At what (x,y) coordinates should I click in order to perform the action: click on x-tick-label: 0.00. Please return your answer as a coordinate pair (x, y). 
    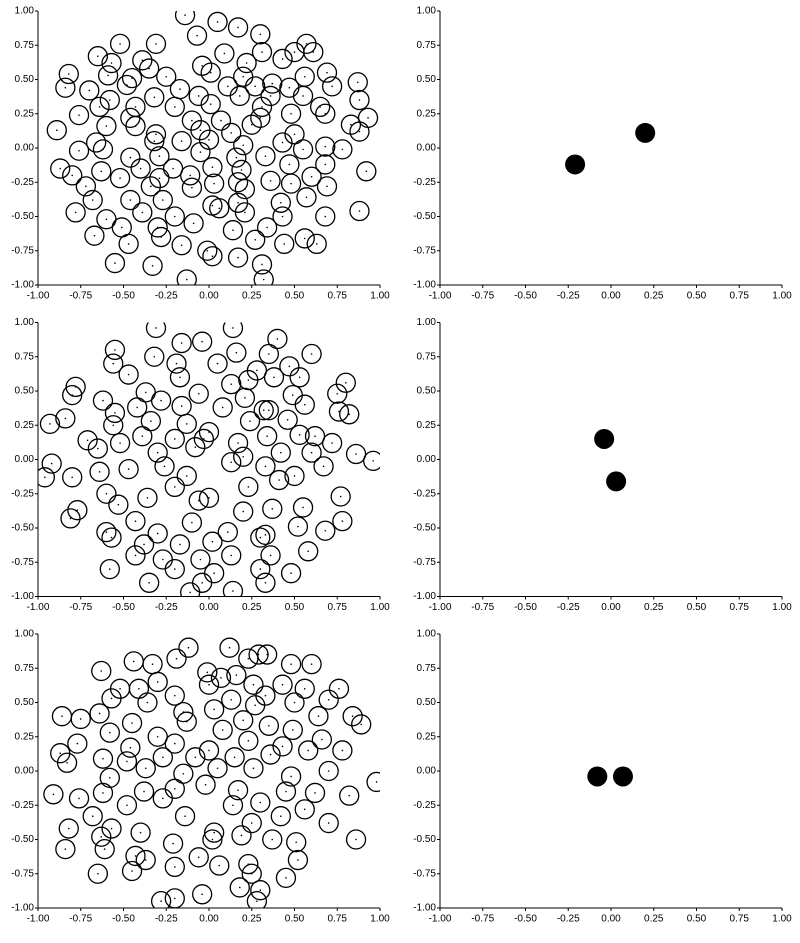
    Looking at the image, I should click on (209, 919).